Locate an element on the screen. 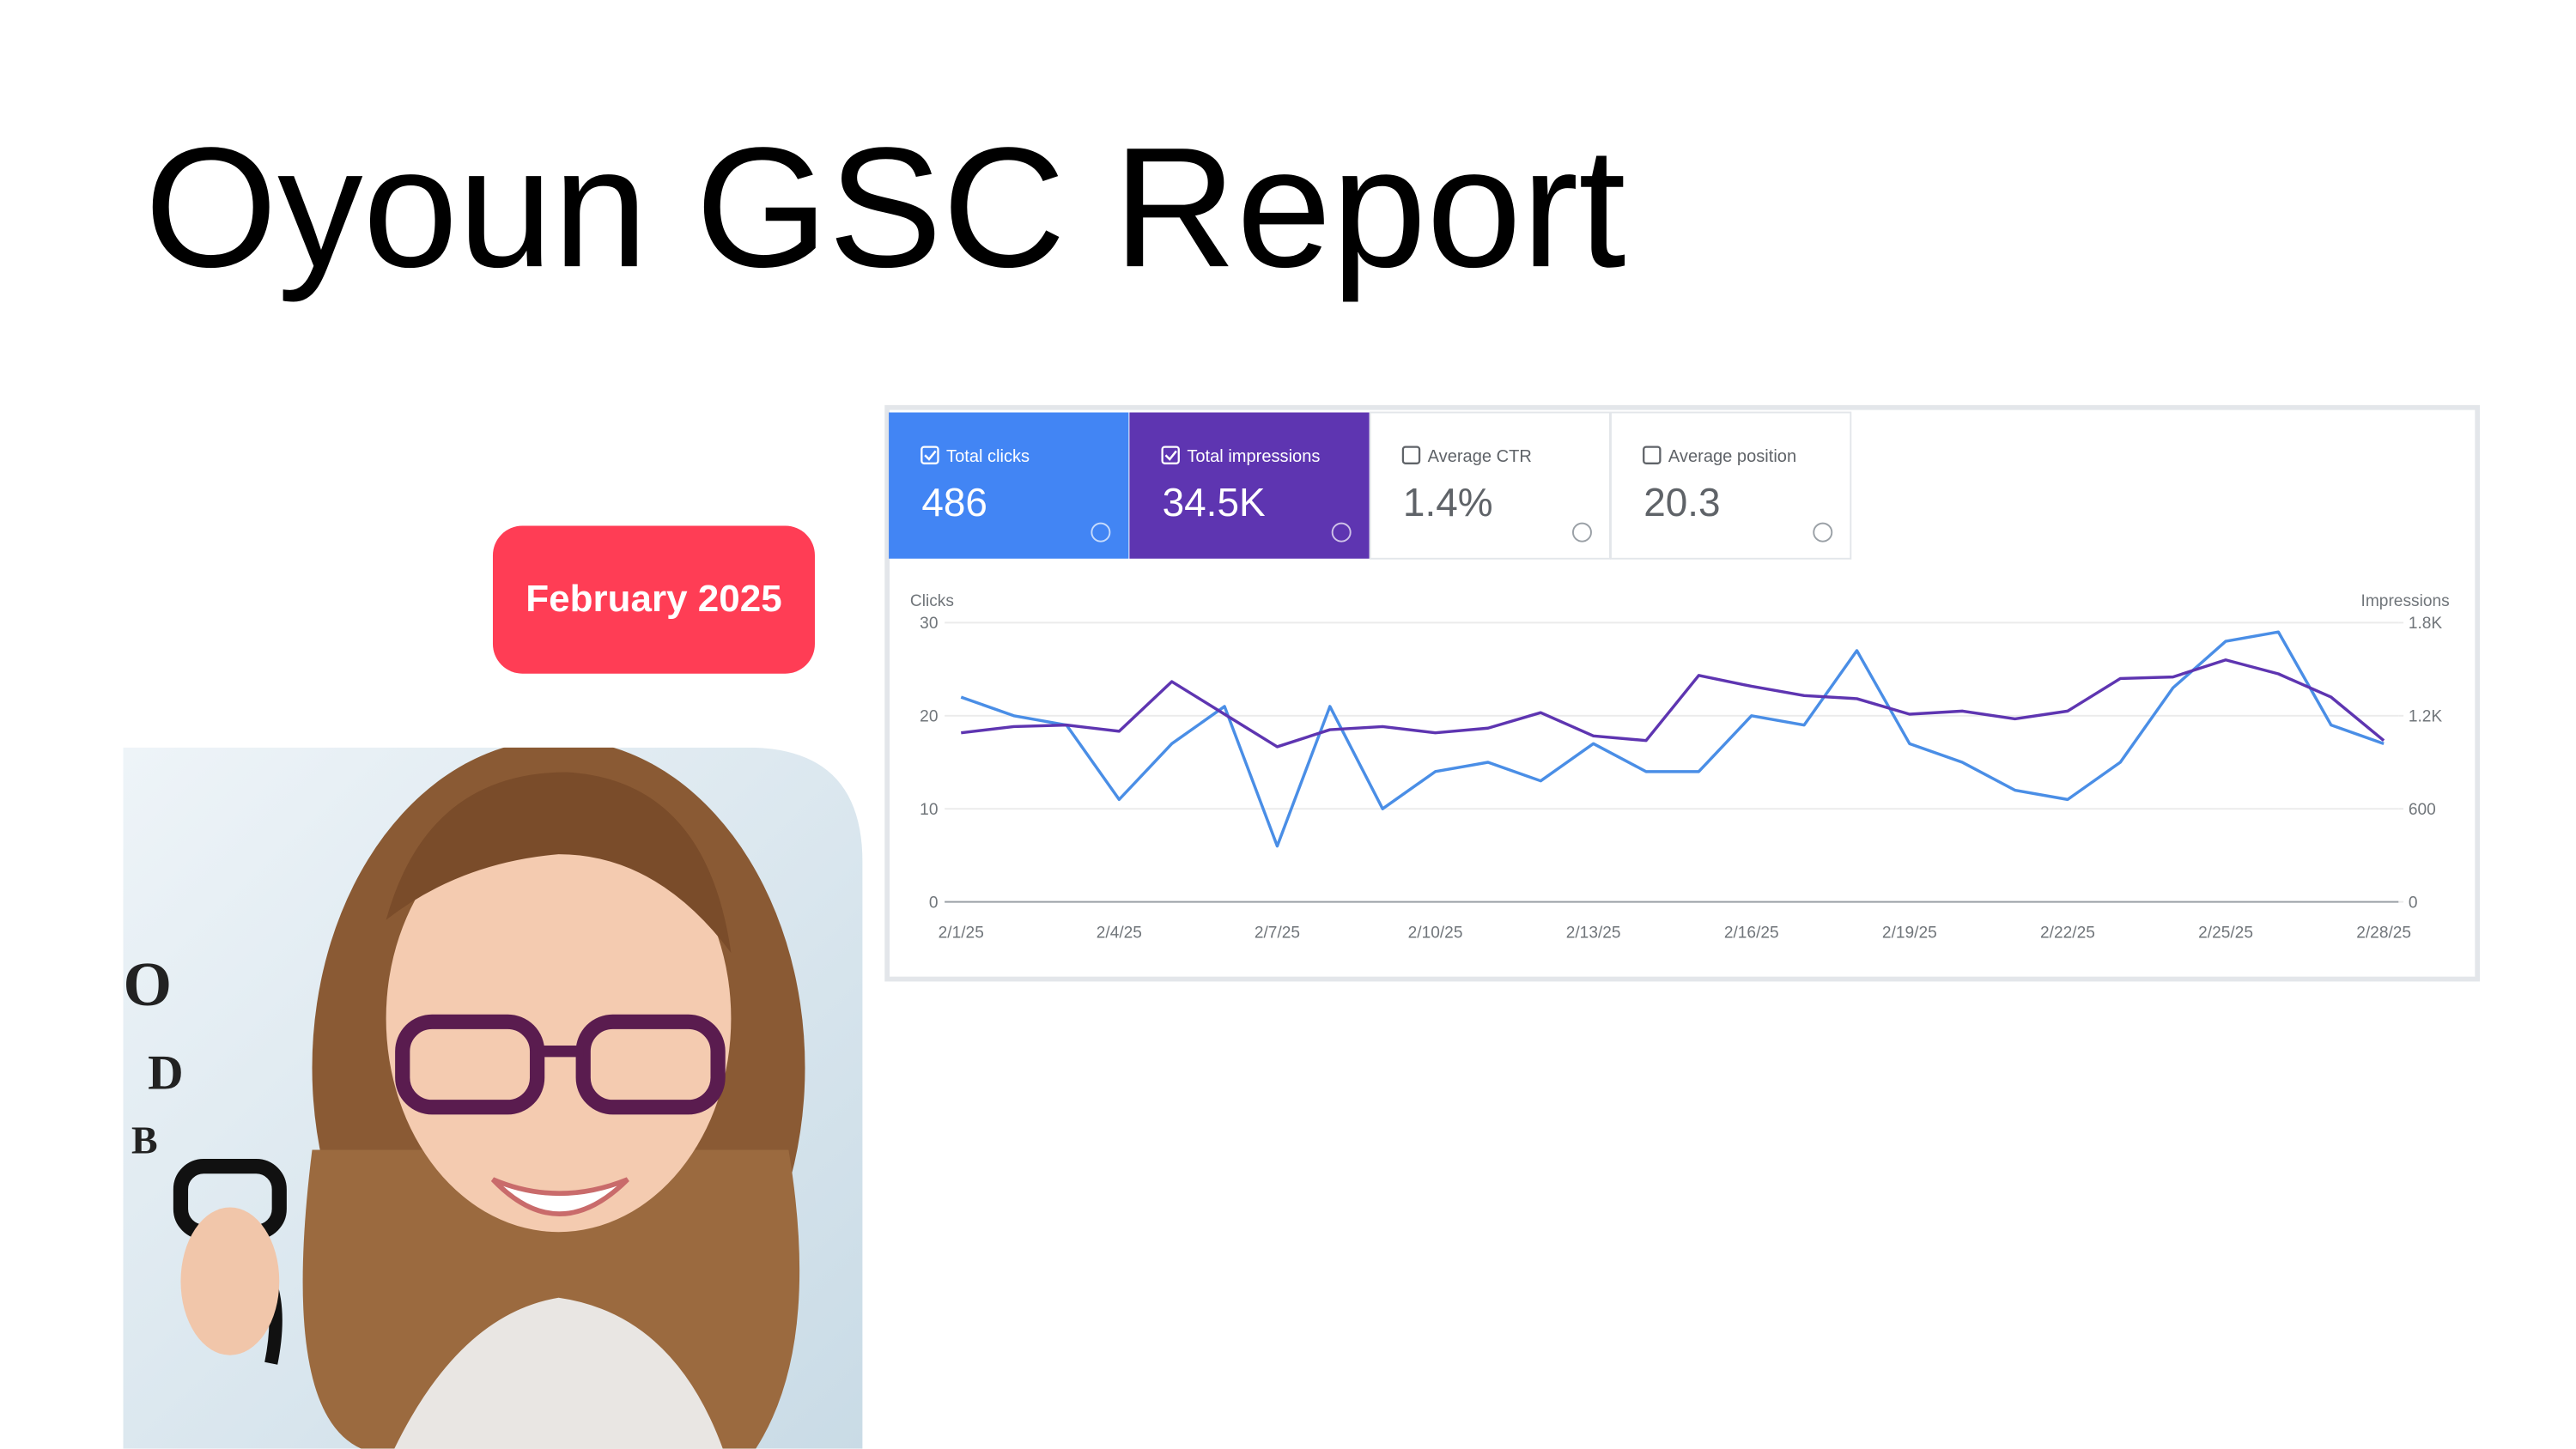 The height and width of the screenshot is (1449, 2576). eye-chart-letter: B is located at coordinates (144, 1139).